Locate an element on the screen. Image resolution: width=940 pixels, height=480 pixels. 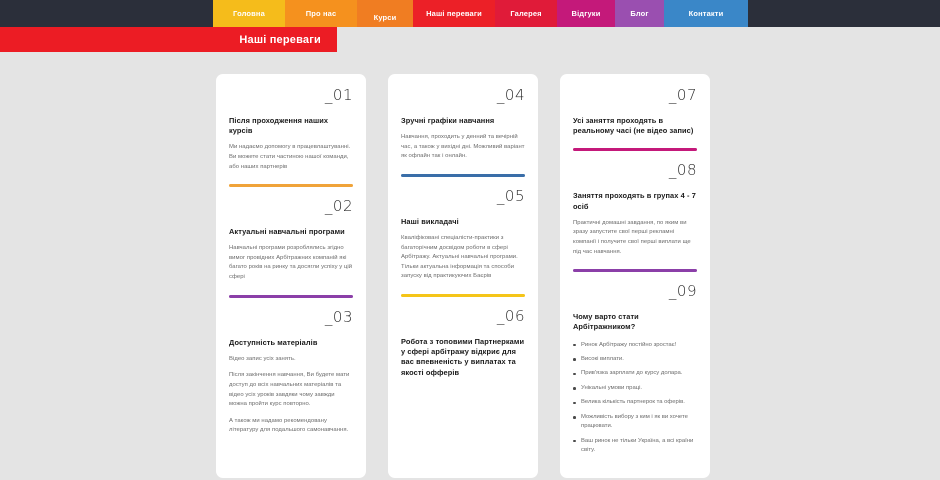
list-item: Ринок Арбітражу постійно зростає! is located at coordinates (635, 345).